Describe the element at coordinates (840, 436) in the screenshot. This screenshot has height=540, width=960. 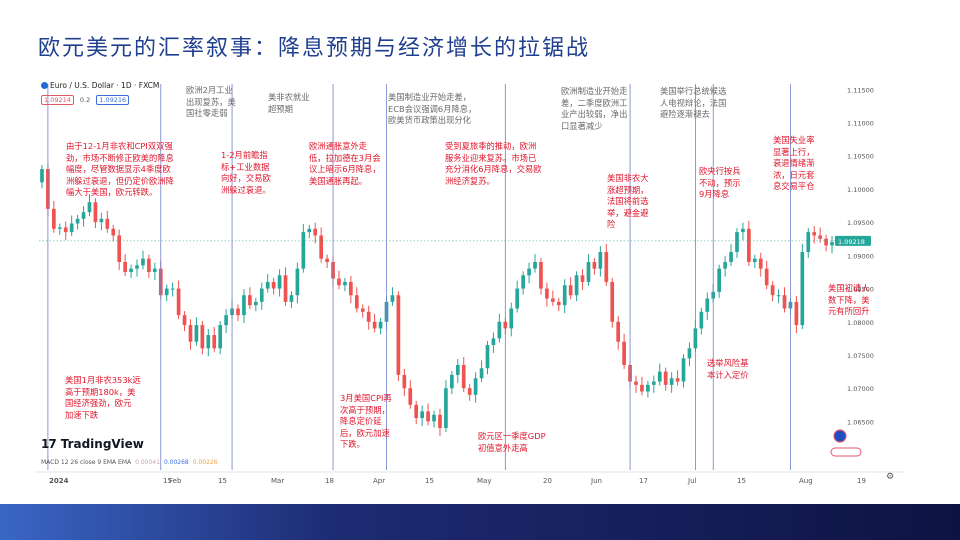
I see `replay-icon` at that location.